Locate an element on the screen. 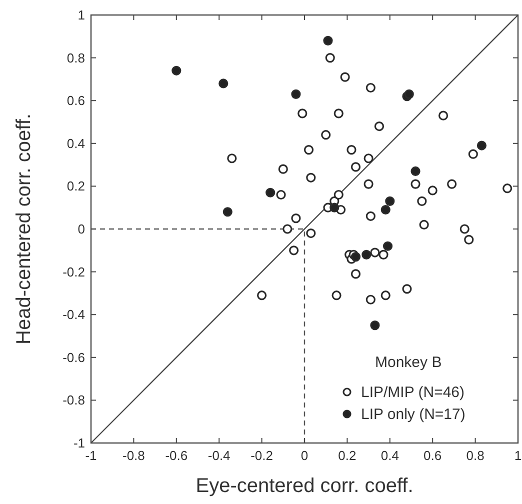 This screenshot has height=504, width=522. y-tick-label: -0.8 is located at coordinates (73, 400).